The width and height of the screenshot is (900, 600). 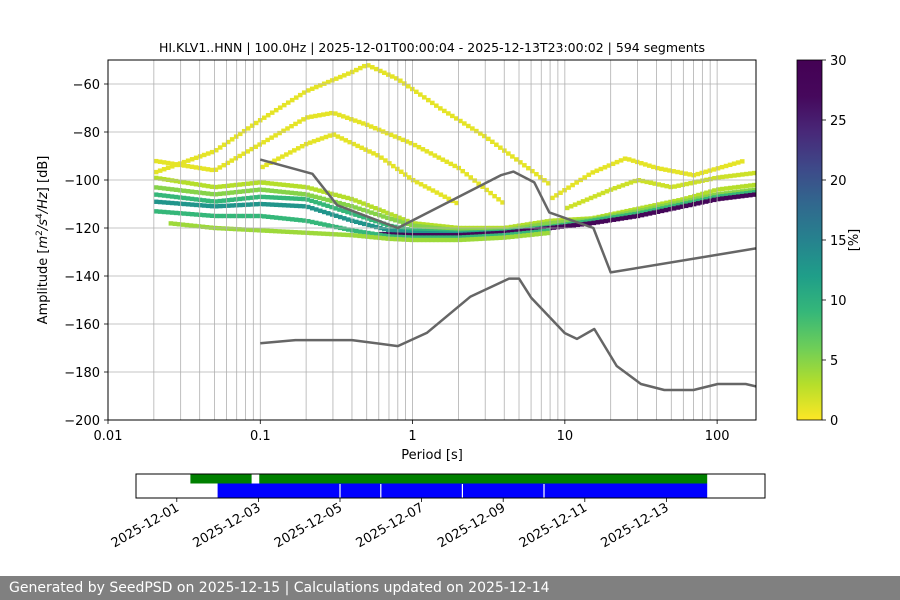 What do you see at coordinates (308, 525) in the screenshot?
I see `timeline-tick-label: 2025-12-05` at bounding box center [308, 525].